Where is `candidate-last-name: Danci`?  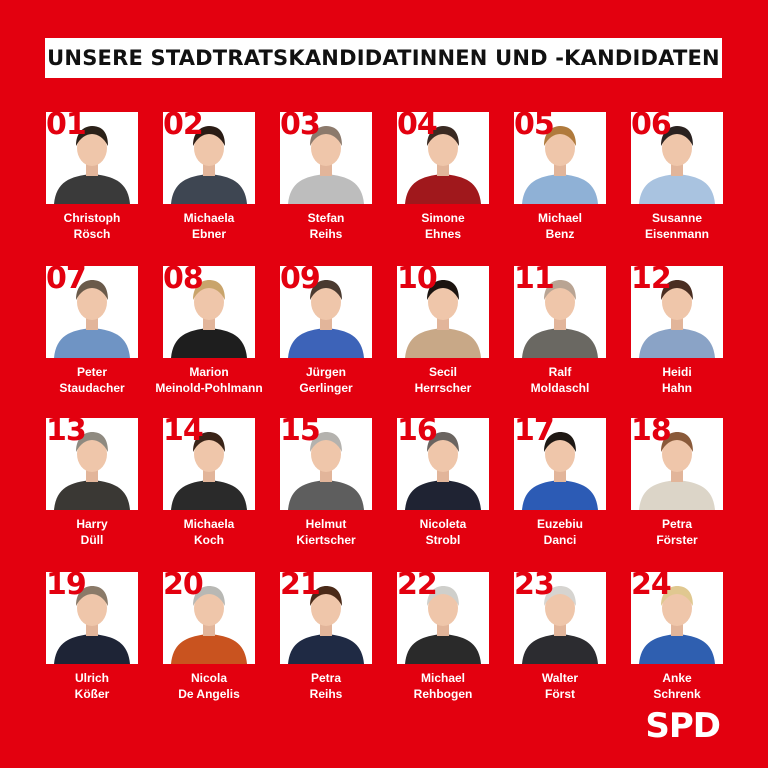 candidate-last-name: Danci is located at coordinates (560, 540).